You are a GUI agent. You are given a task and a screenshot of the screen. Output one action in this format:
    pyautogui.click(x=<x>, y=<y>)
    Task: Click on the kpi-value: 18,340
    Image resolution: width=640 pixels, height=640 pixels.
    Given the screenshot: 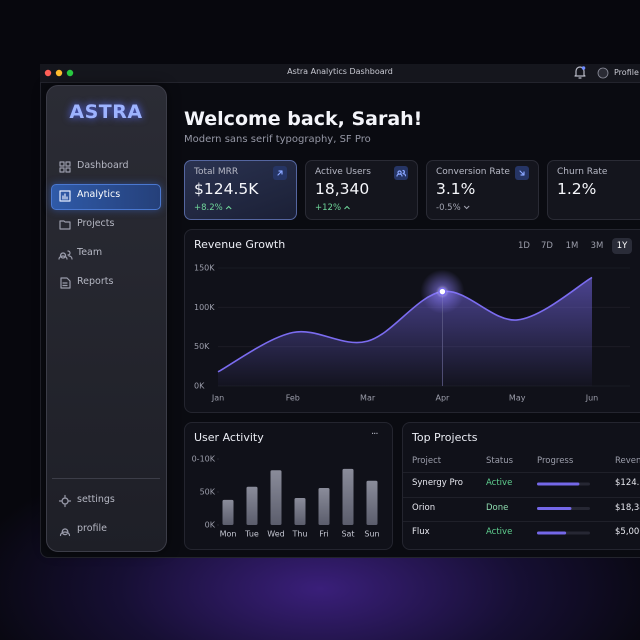 What is the action you would take?
    pyautogui.click(x=342, y=189)
    